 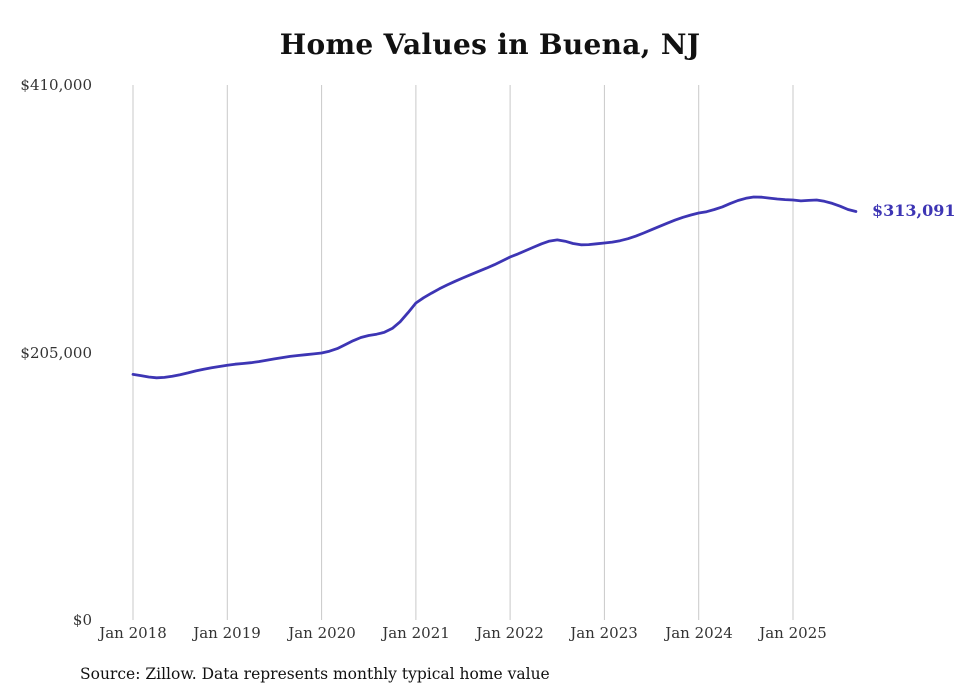 What do you see at coordinates (56, 353) in the screenshot?
I see `y-tick-205000: $205,000` at bounding box center [56, 353].